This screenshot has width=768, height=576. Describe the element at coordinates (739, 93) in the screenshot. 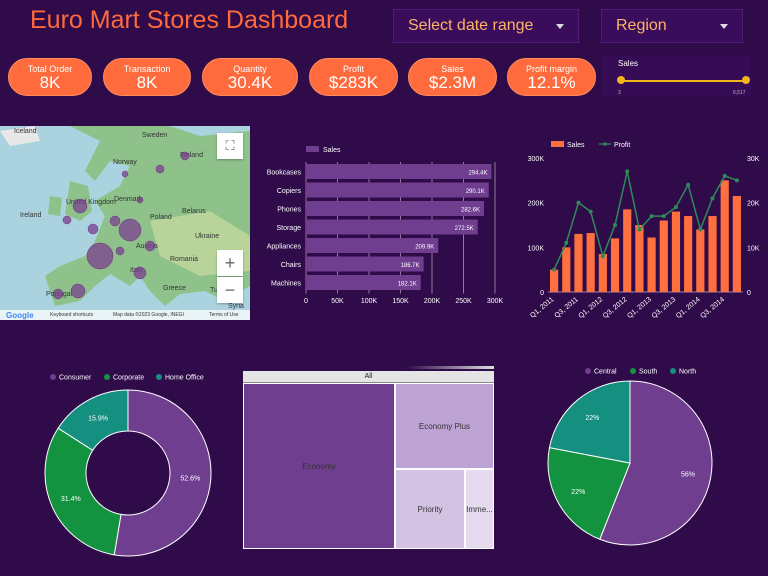

I see `slider-max-value: 6,517` at that location.